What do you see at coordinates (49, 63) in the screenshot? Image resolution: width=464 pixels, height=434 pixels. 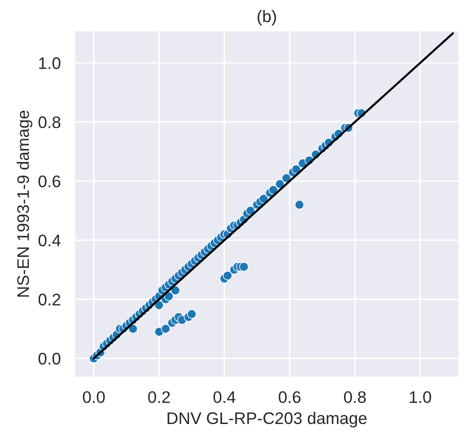 I see `y-tick-label: 1.0` at bounding box center [49, 63].